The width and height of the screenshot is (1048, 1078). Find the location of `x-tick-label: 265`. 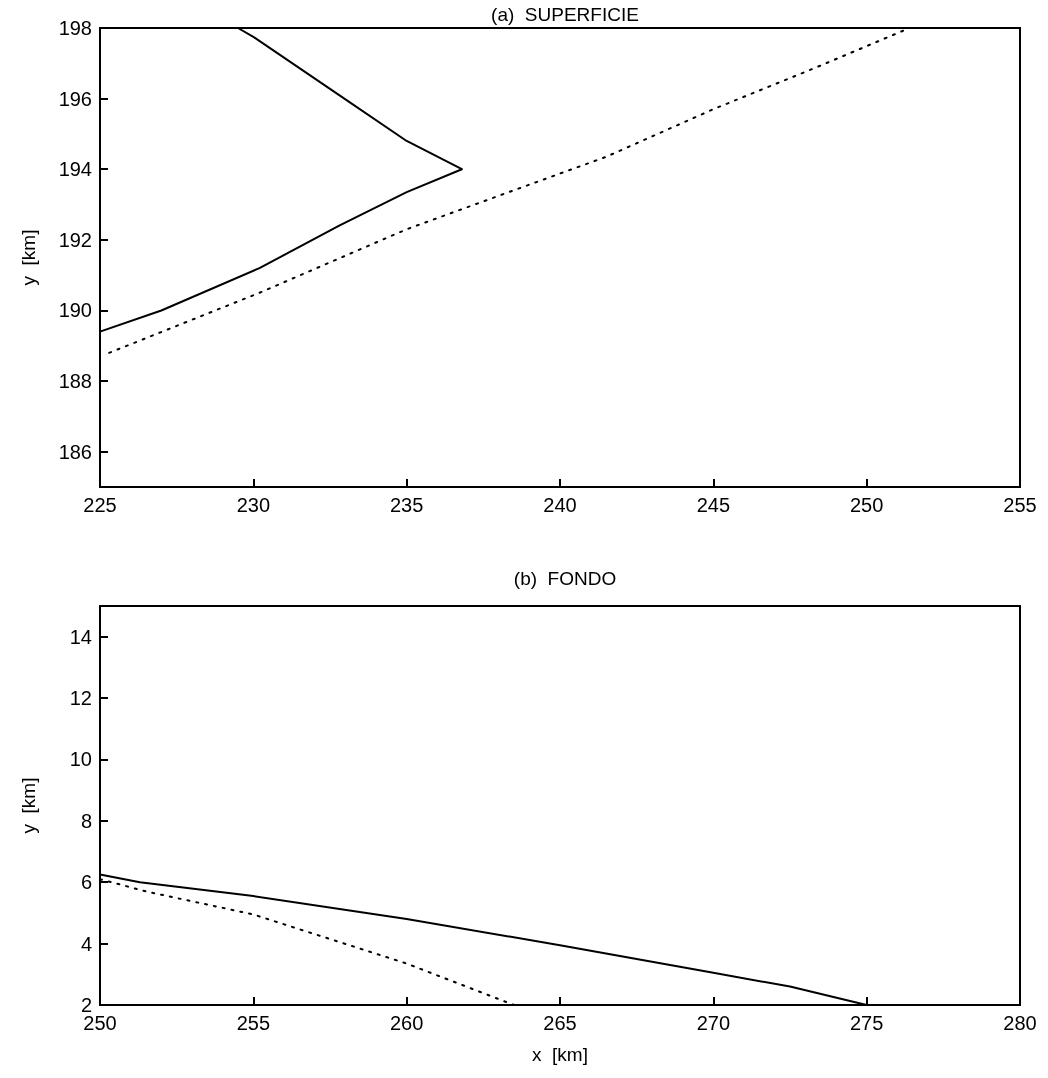

x-tick-label: 265 is located at coordinates (560, 1023).